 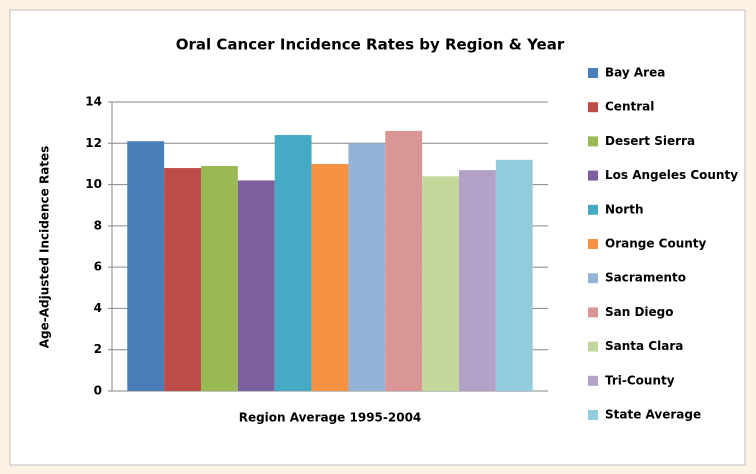 What do you see at coordinates (93, 184) in the screenshot?
I see `y-tick-label: 10` at bounding box center [93, 184].